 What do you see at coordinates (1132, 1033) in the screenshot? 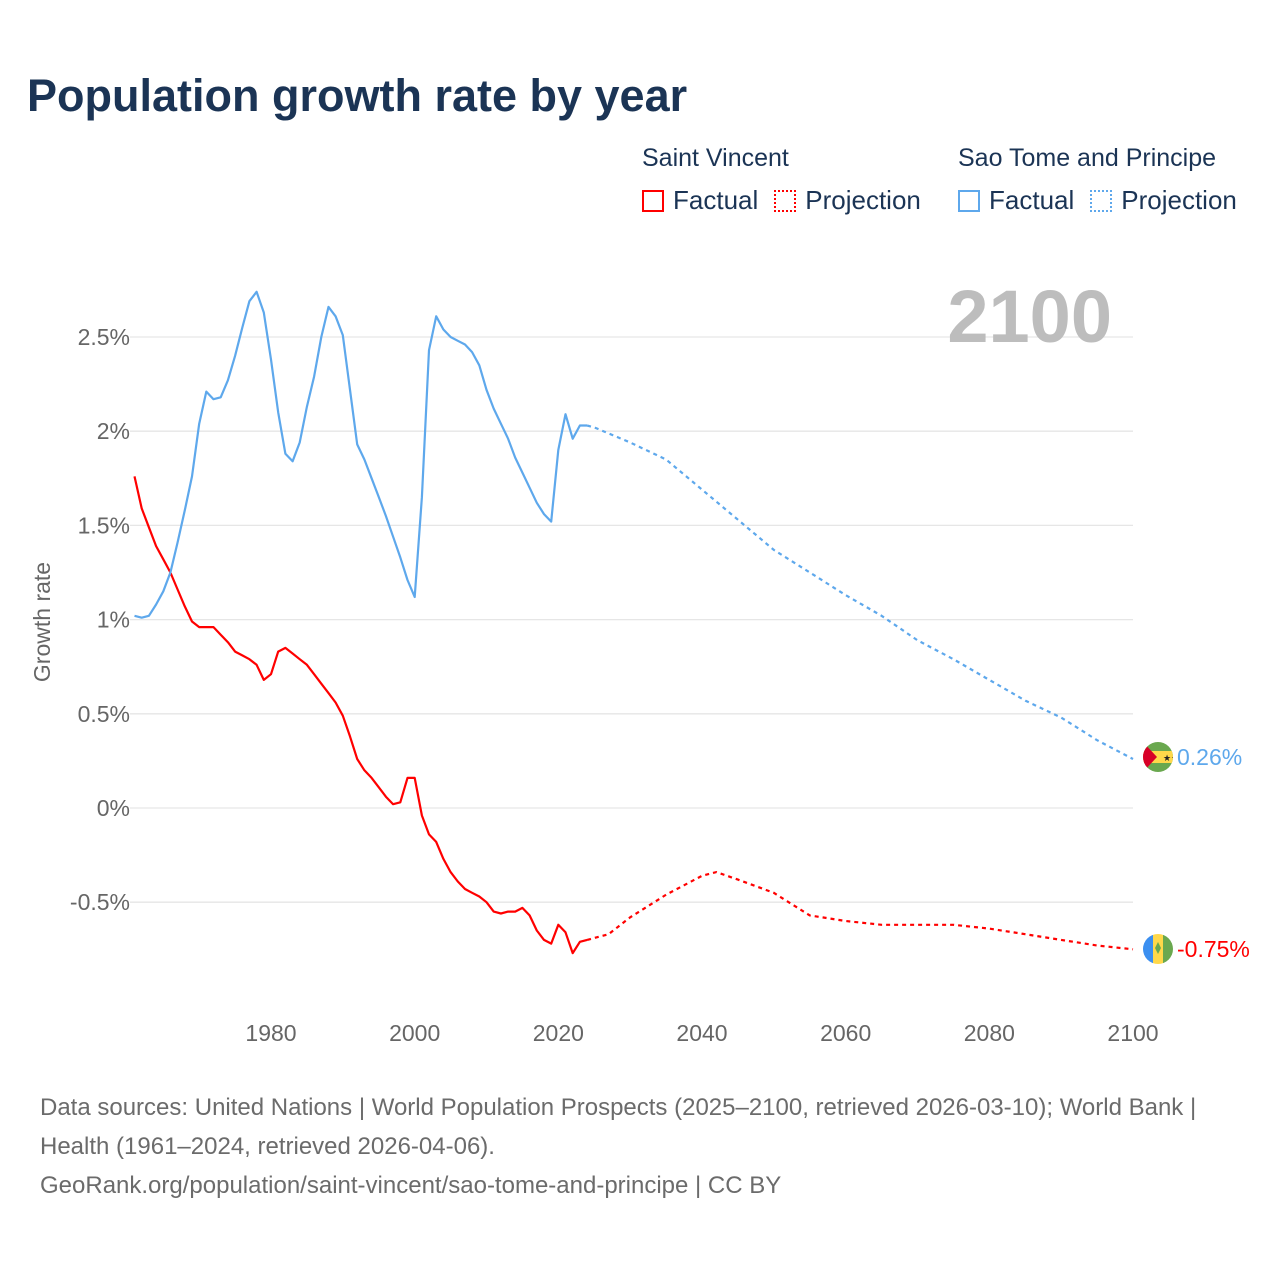
I see `x-tick-label: 2100` at bounding box center [1132, 1033].